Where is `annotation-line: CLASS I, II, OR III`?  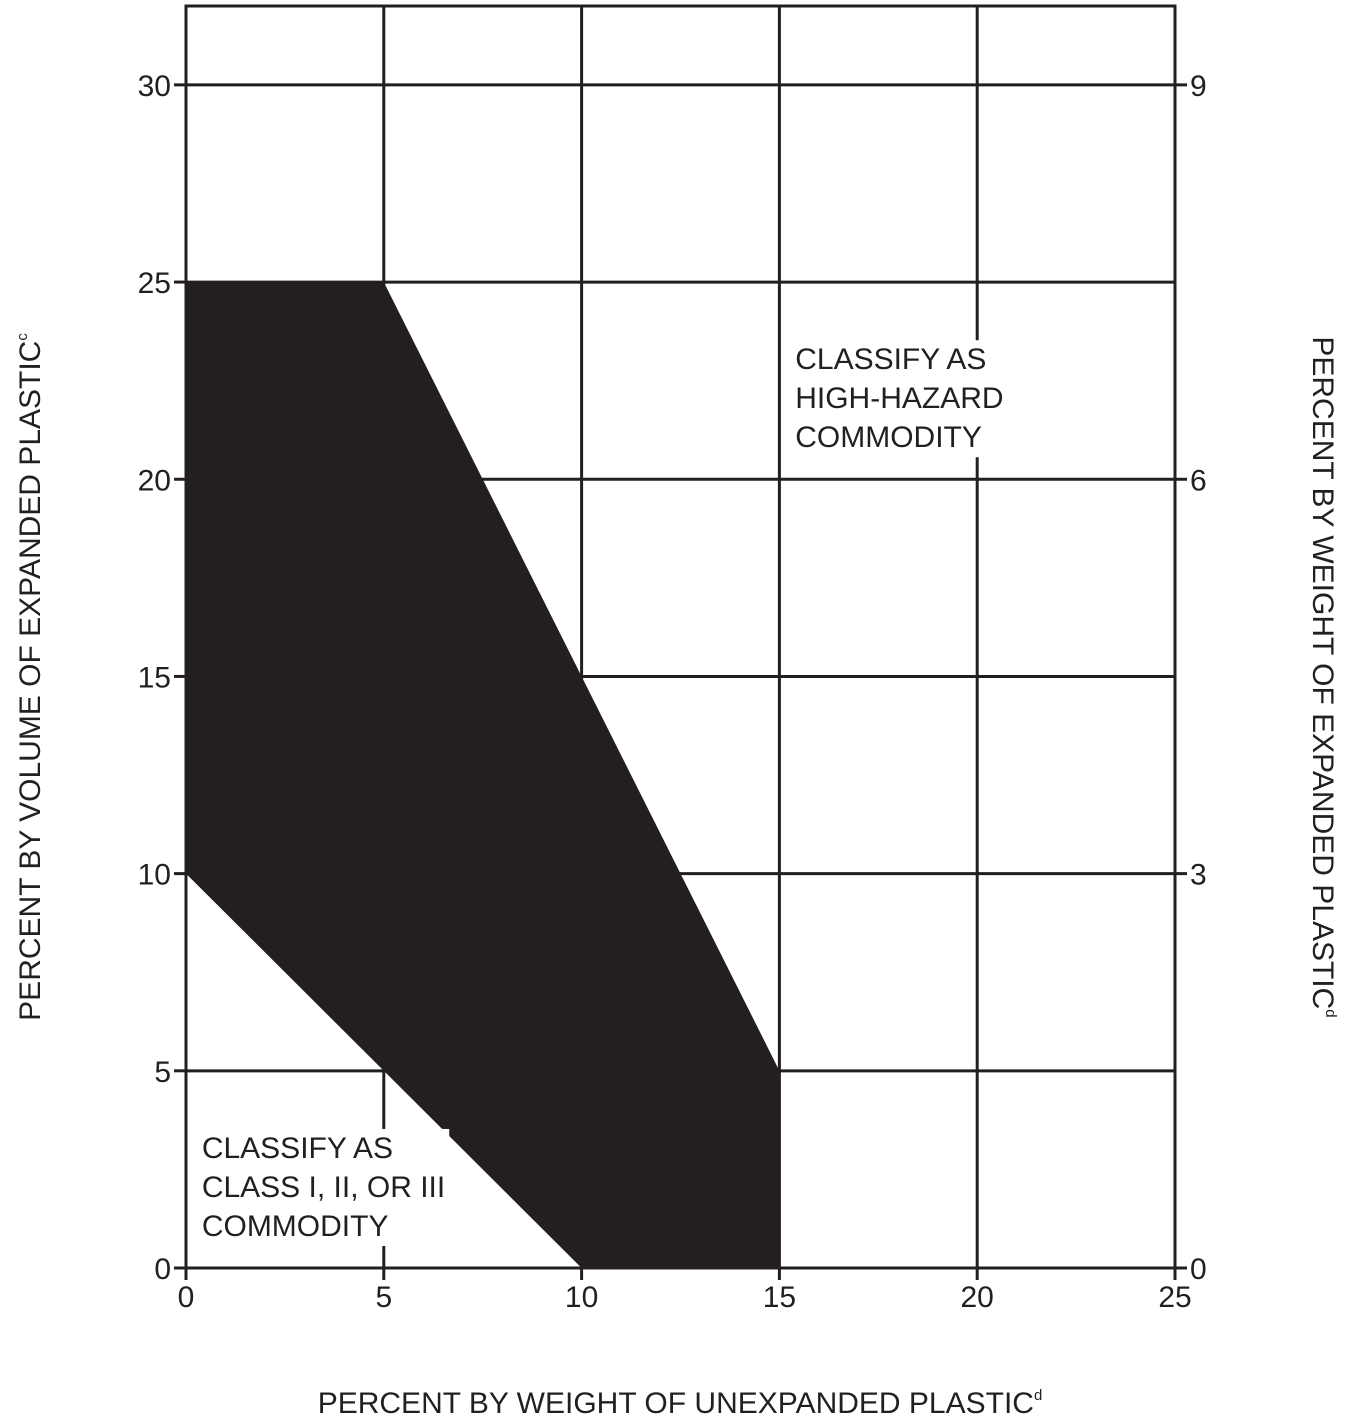 annotation-line: CLASS I, II, OR III is located at coordinates (323, 1187).